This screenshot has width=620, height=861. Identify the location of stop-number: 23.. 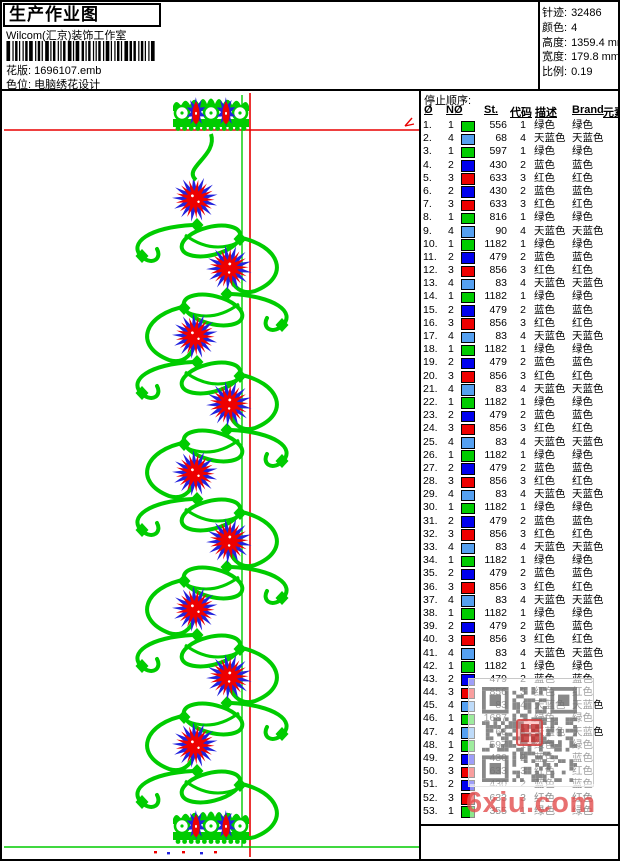
(430, 415).